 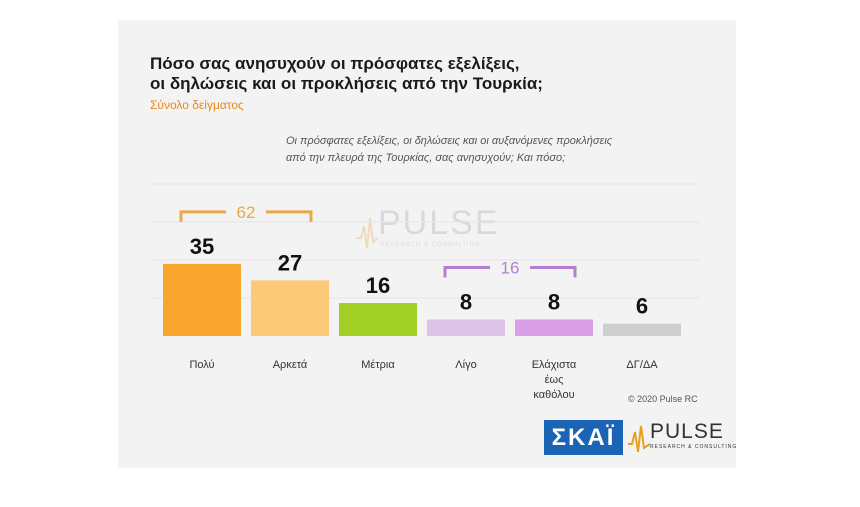 What do you see at coordinates (510, 268) in the screenshot?
I see `group-total-label: 16` at bounding box center [510, 268].